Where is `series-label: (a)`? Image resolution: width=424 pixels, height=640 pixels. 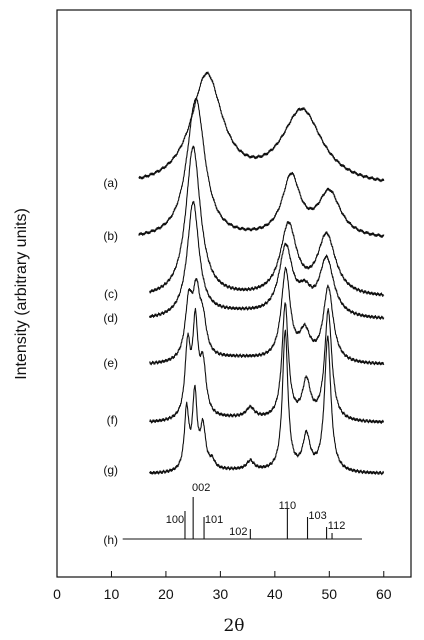
series-label: (a) is located at coordinates (110, 183).